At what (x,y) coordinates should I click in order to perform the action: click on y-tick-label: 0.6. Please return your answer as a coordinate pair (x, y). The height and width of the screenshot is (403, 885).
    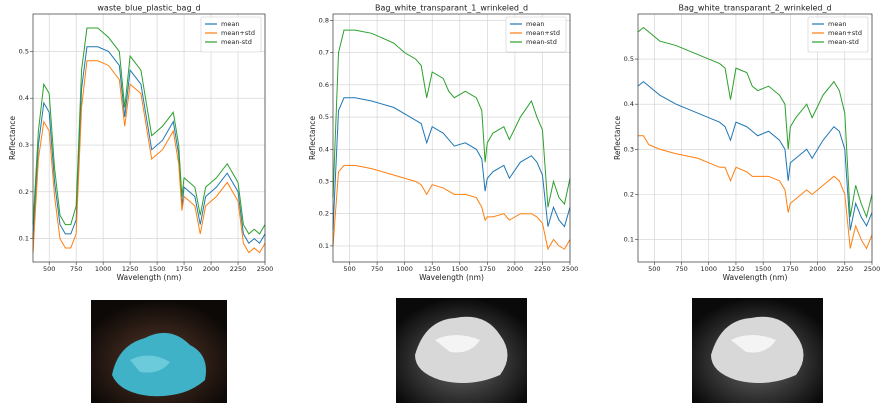
    Looking at the image, I should click on (324, 85).